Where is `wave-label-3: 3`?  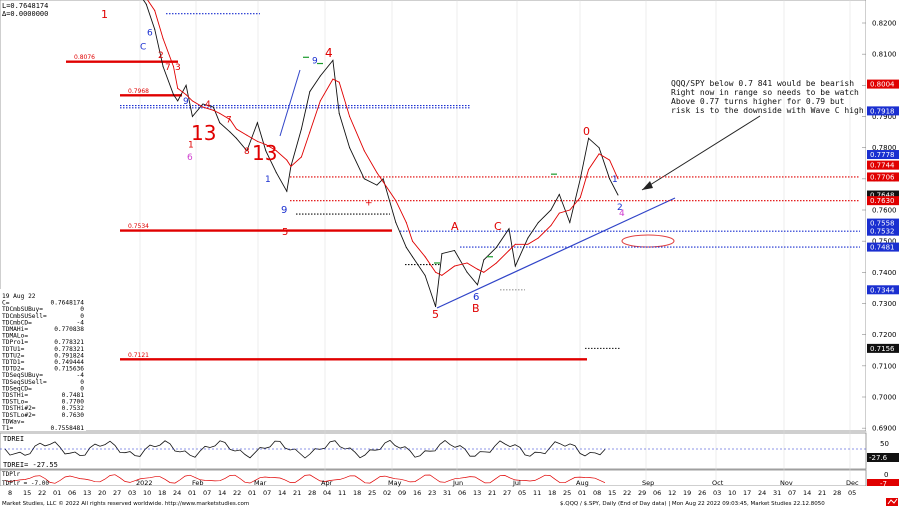
wave-label-3: 3 is located at coordinates (178, 68).